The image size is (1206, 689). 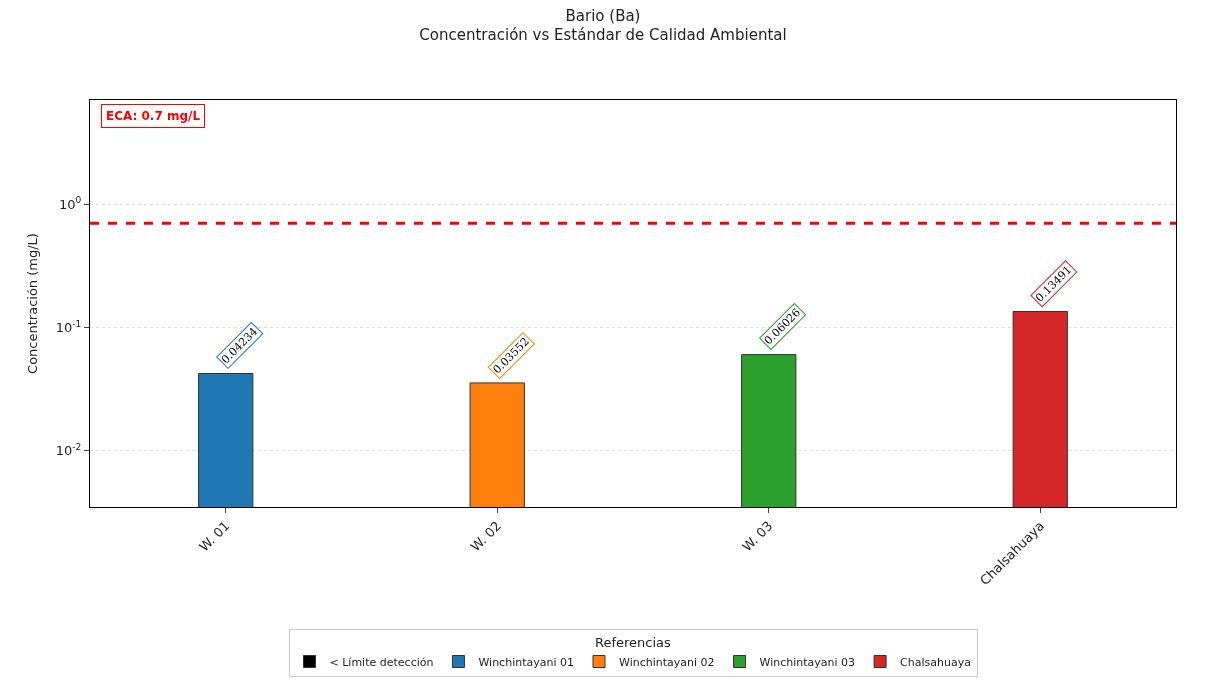 What do you see at coordinates (485, 536) in the screenshot?
I see `x-tick-label: W. 02` at bounding box center [485, 536].